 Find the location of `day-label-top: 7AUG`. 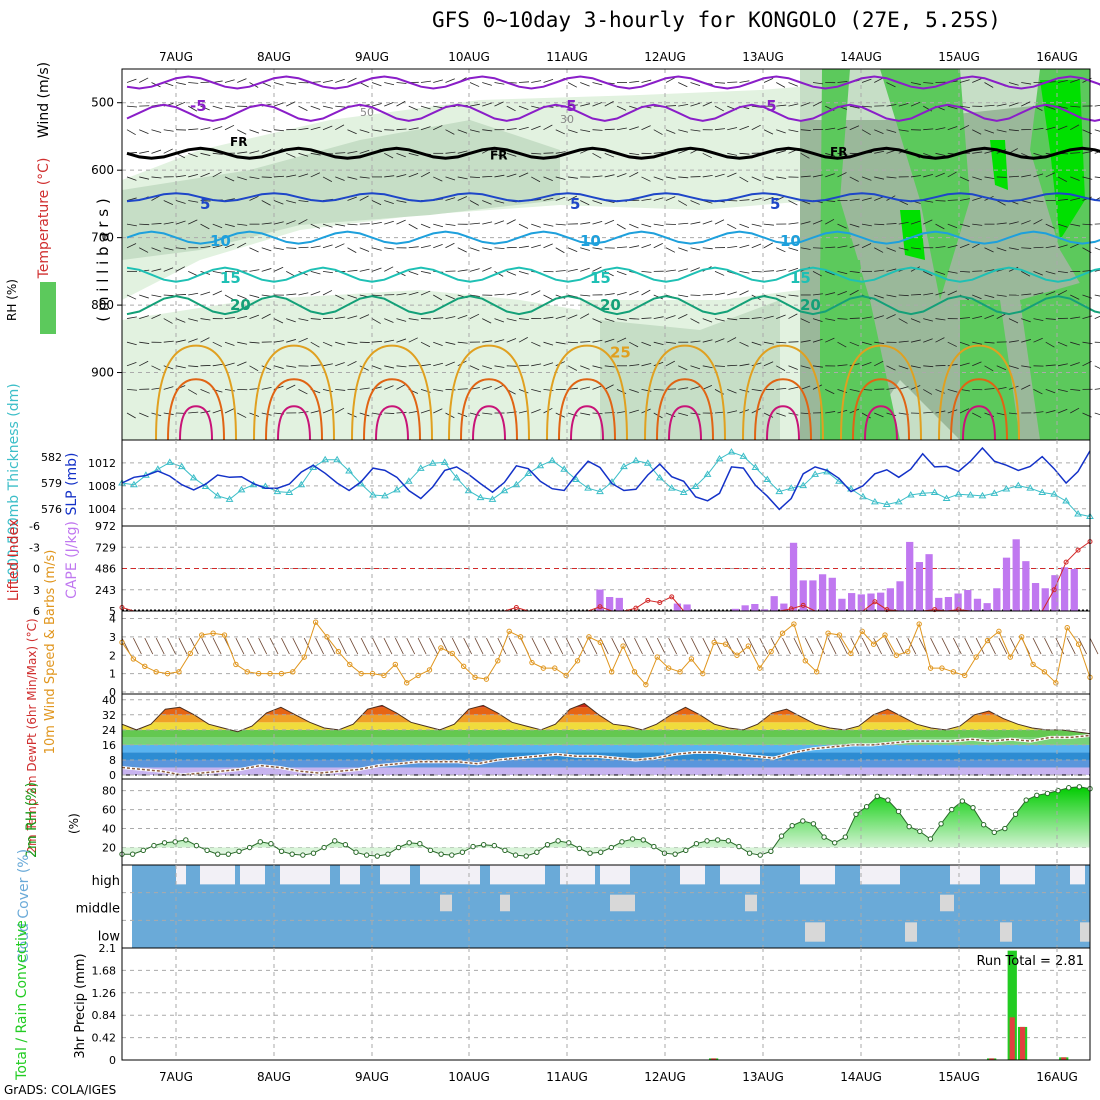

day-label-top: 7AUG is located at coordinates (176, 57).